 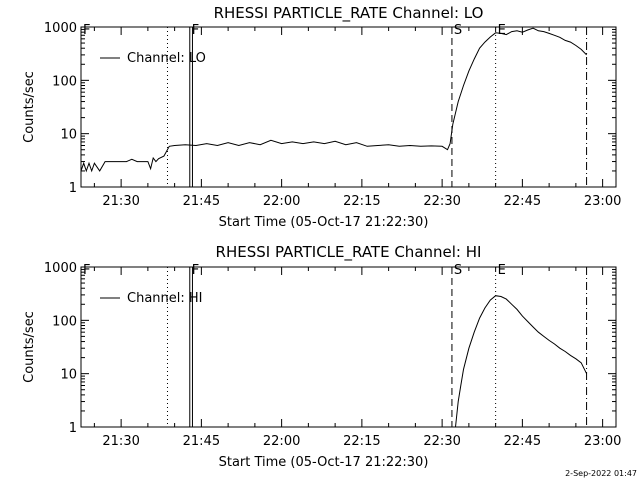 What do you see at coordinates (601, 473) in the screenshot?
I see `footer-date: 2-Sep-2022 01:47` at bounding box center [601, 473].